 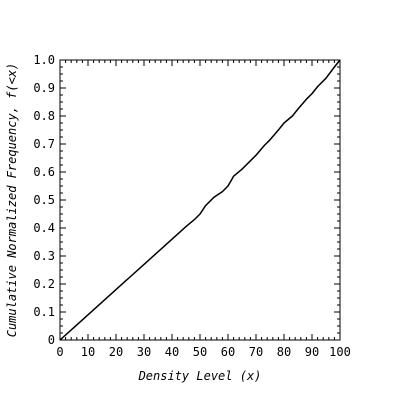 I want to click on y-tick-label: 0.9, so click(x=44, y=88).